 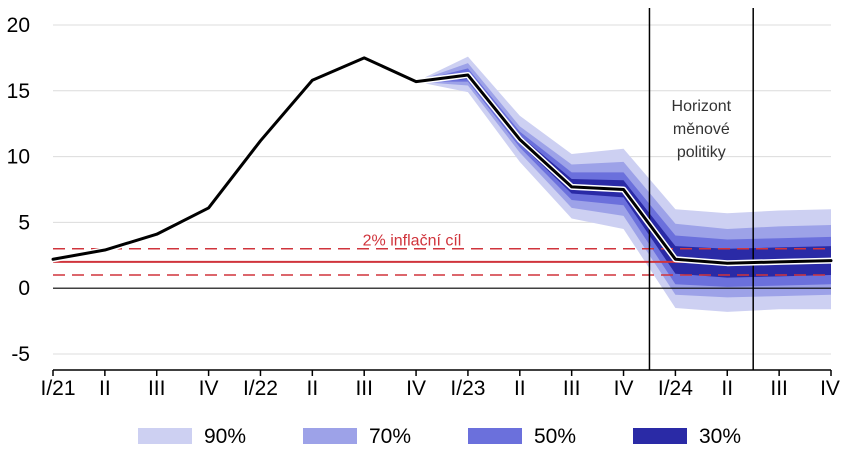 I want to click on policy-horizon-label: politiky, so click(x=701, y=152).